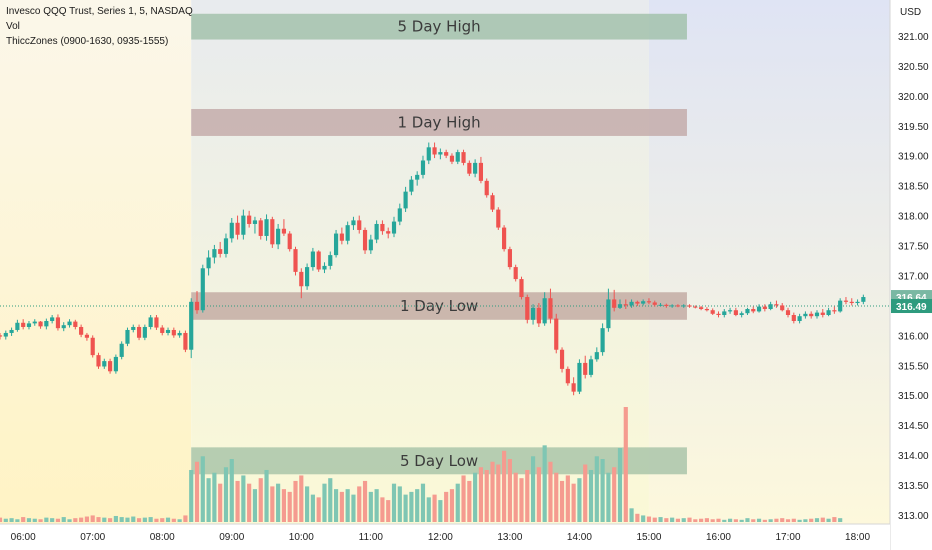 Image resolution: width=932 pixels, height=550 pixels. What do you see at coordinates (913, 217) in the screenshot?
I see `price-tick-label: 318.00` at bounding box center [913, 217].